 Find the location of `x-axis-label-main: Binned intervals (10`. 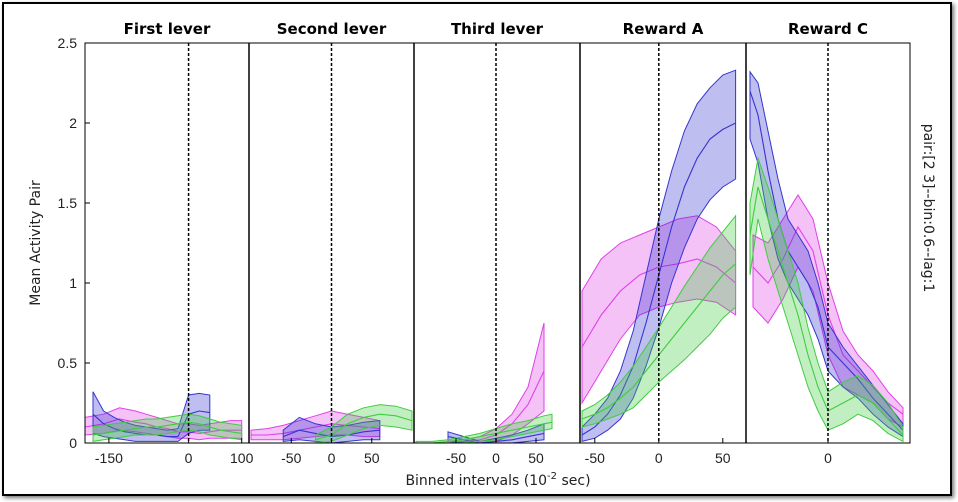

x-axis-label-main: Binned intervals (10 is located at coordinates (476, 481).